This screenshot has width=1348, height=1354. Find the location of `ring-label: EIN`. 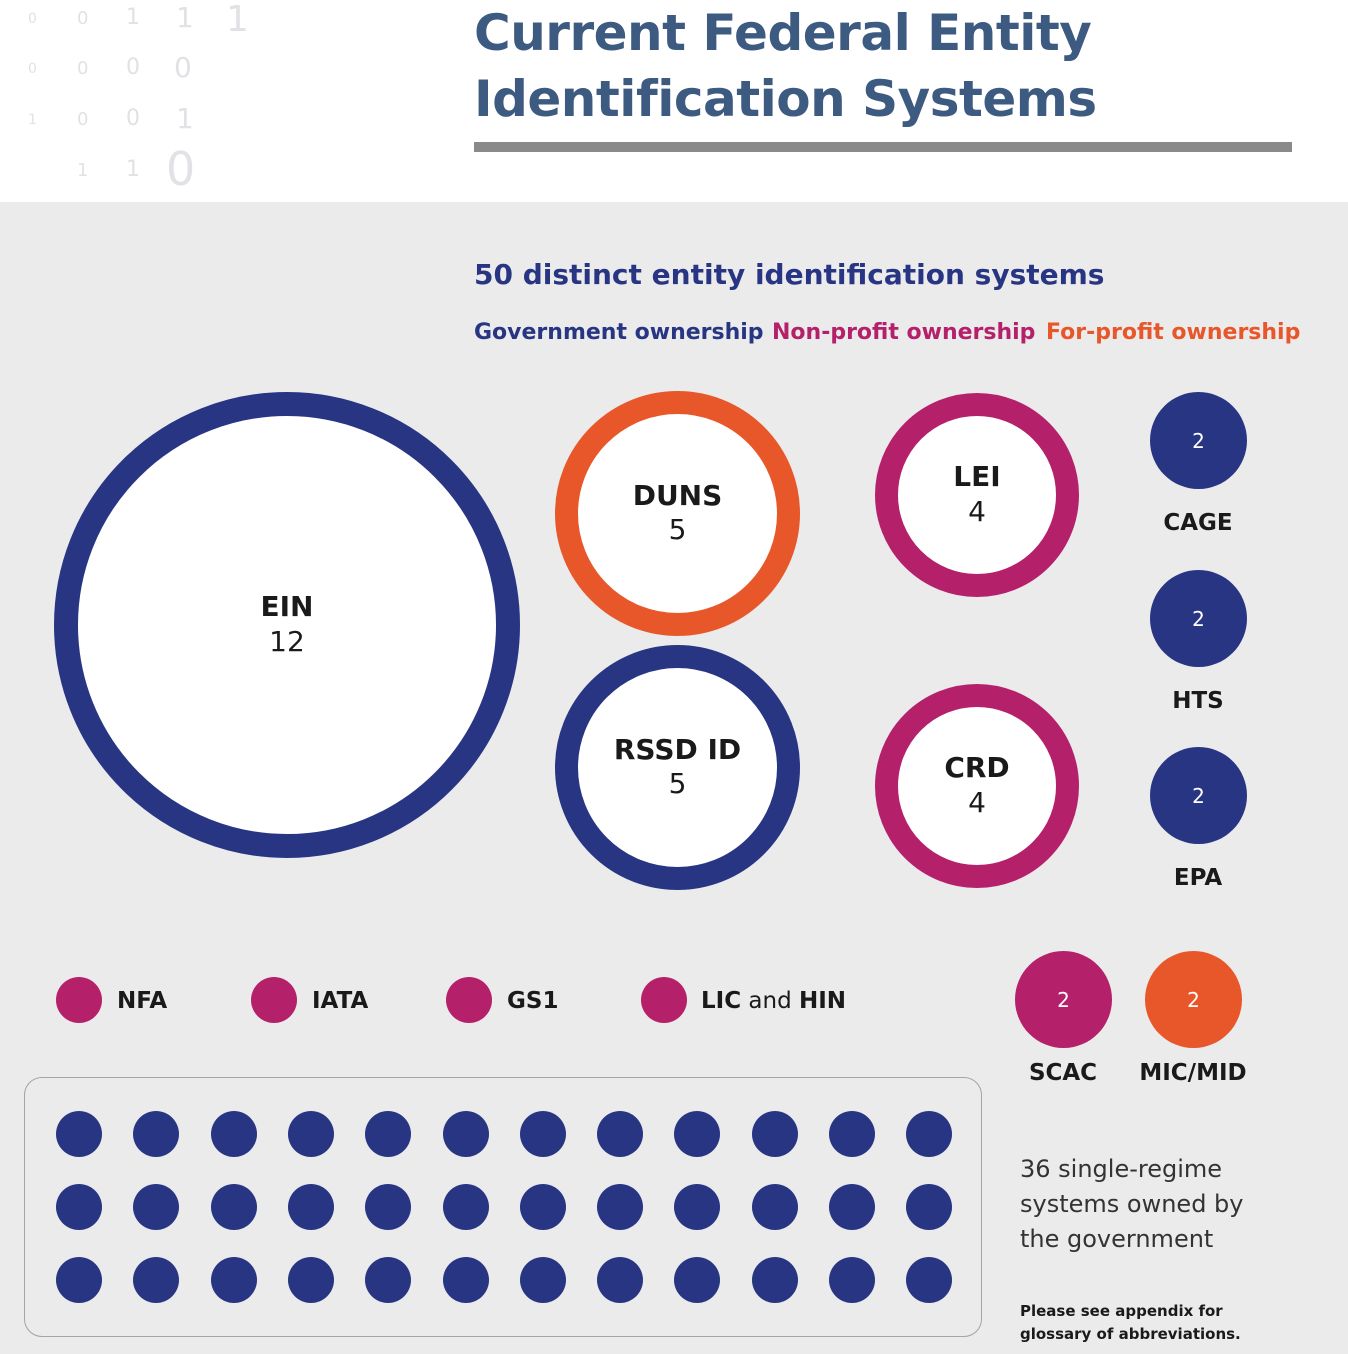

ring-label: EIN is located at coordinates (287, 606).